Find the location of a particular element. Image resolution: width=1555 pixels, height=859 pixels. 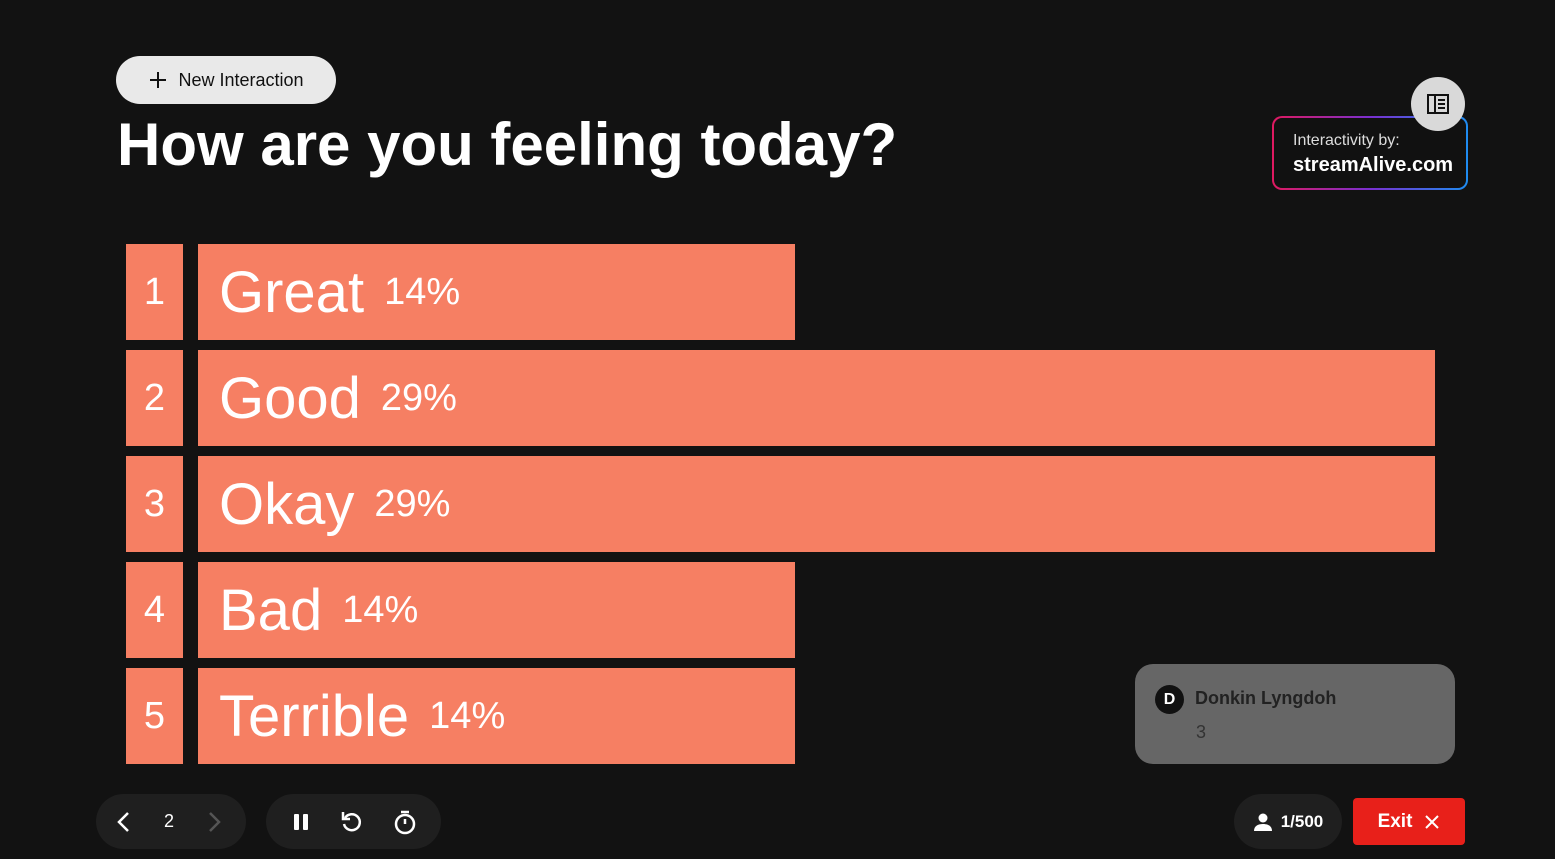

avatar: D is located at coordinates (1169, 699).